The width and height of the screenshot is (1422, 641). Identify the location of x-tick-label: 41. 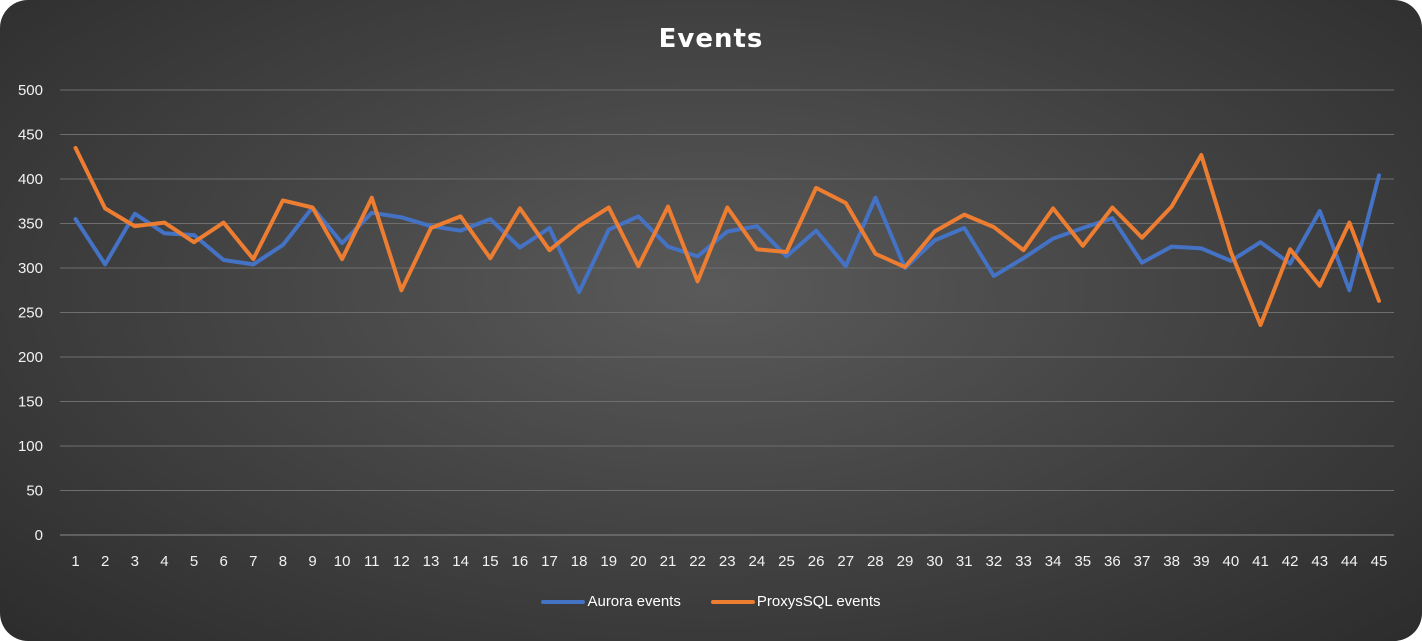
(1260, 561).